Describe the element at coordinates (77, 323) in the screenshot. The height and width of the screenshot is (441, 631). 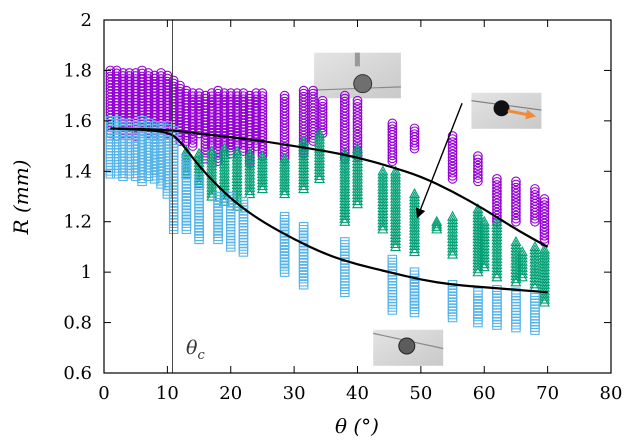
I see `y-tick-label: 0.8` at that location.